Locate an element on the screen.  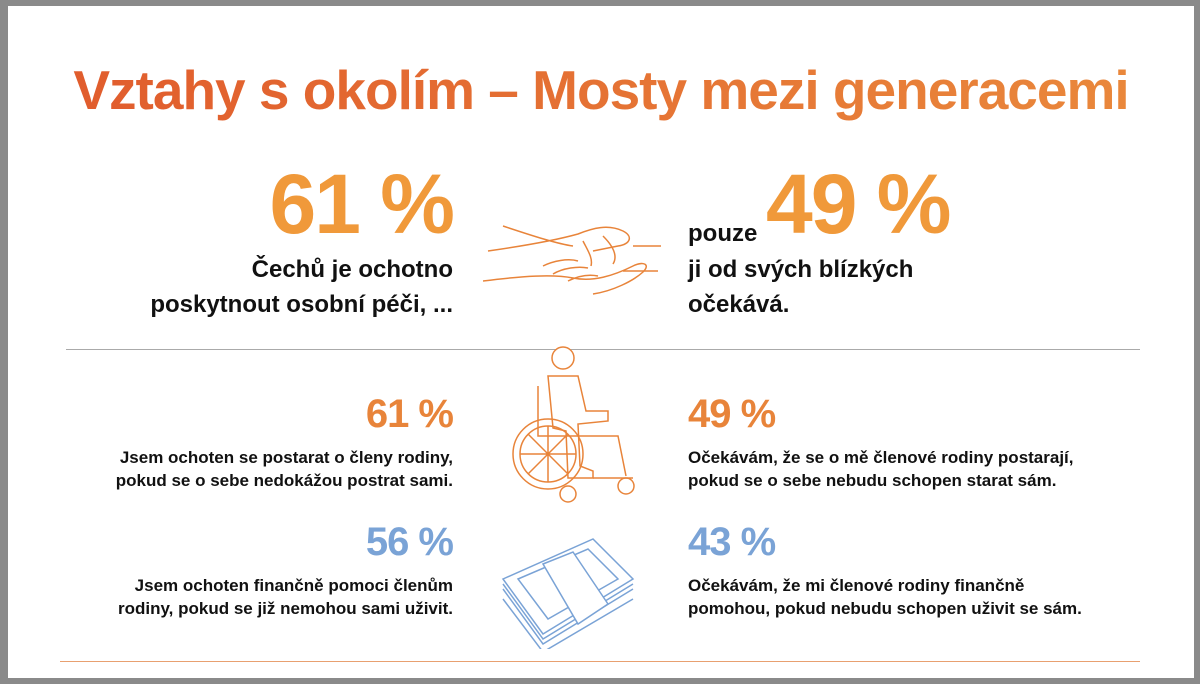
headline-left-line1: Čechů je ochotno is located at coordinates (352, 269).